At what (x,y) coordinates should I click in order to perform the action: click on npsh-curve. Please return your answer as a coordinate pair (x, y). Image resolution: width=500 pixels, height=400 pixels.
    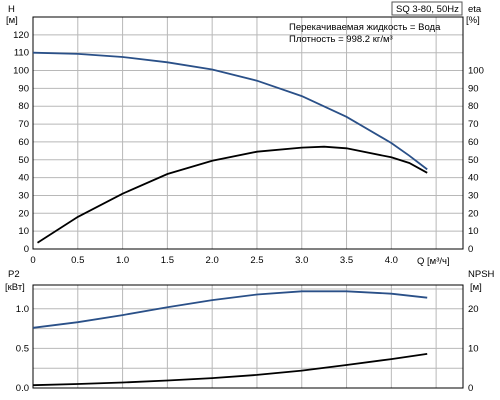
    Looking at the image, I should click on (230, 370).